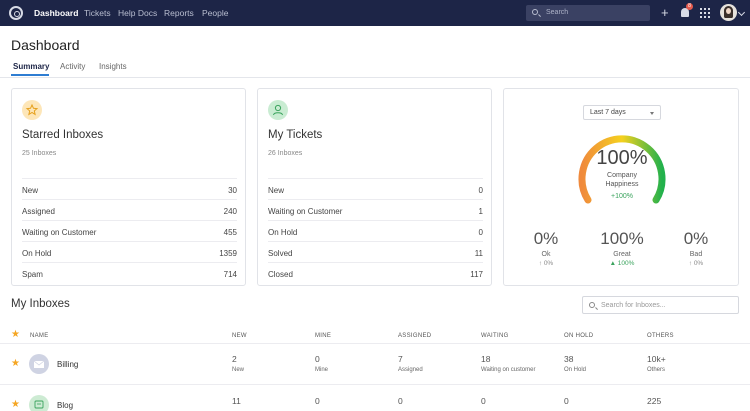 The image size is (750, 411). What do you see at coordinates (230, 274) in the screenshot?
I see `row-value: 714` at bounding box center [230, 274].